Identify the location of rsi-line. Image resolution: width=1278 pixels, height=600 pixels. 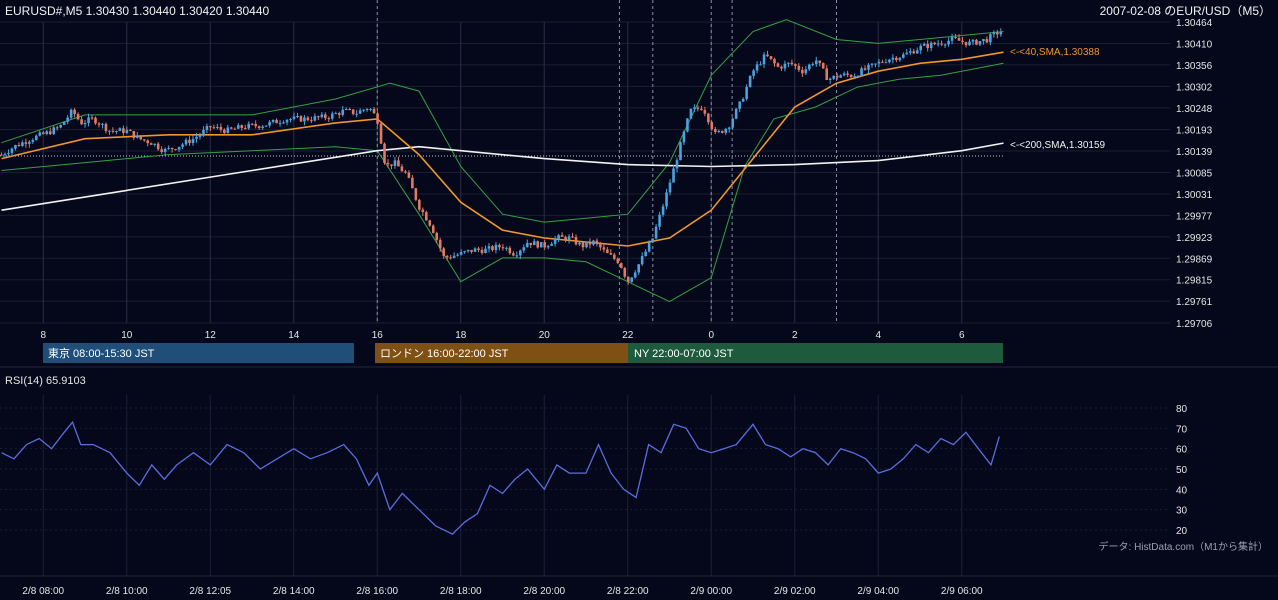
(500, 477).